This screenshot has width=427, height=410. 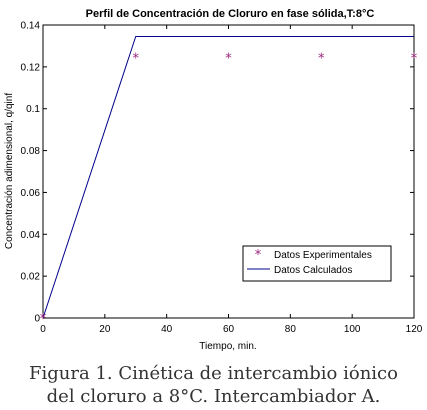 What do you see at coordinates (167, 329) in the screenshot?
I see `x-tick-label: 40` at bounding box center [167, 329].